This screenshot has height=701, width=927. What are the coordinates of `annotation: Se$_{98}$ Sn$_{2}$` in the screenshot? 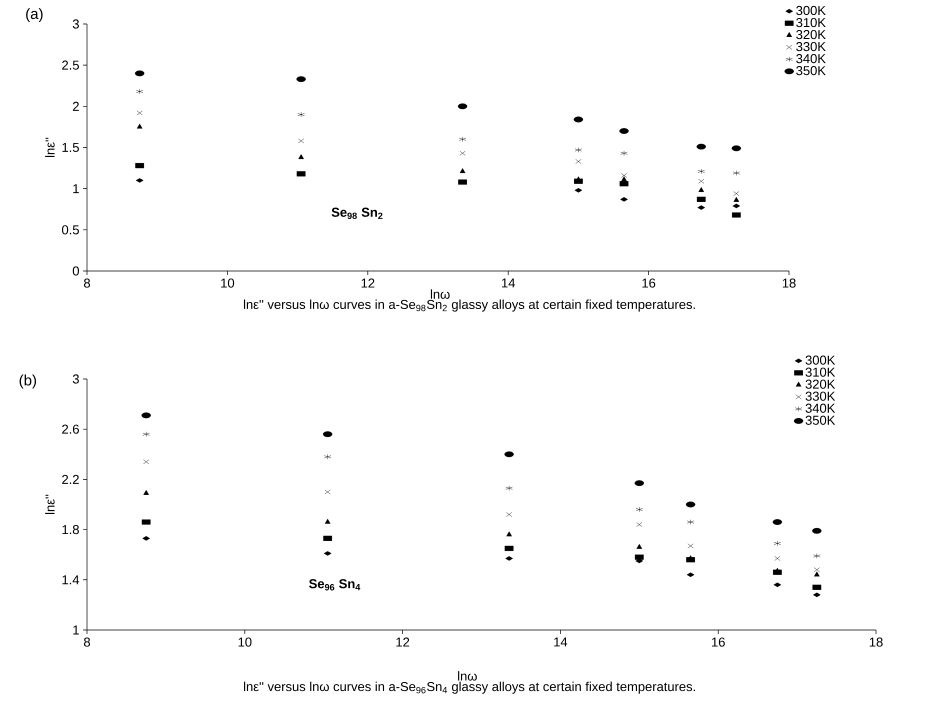 It's located at (357, 214).